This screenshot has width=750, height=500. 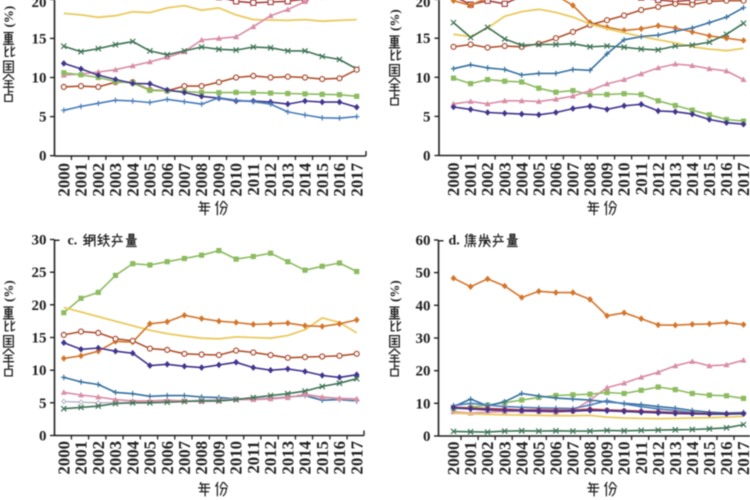 I want to click on svg-text: d., so click(x=454, y=241).